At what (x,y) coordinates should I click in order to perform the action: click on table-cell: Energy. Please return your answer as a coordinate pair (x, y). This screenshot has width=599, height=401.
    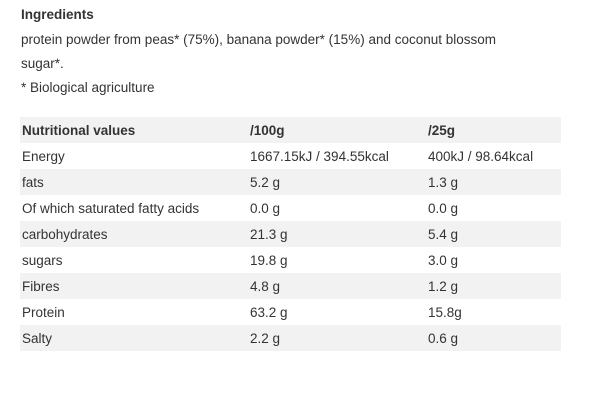
    Looking at the image, I should click on (43, 156).